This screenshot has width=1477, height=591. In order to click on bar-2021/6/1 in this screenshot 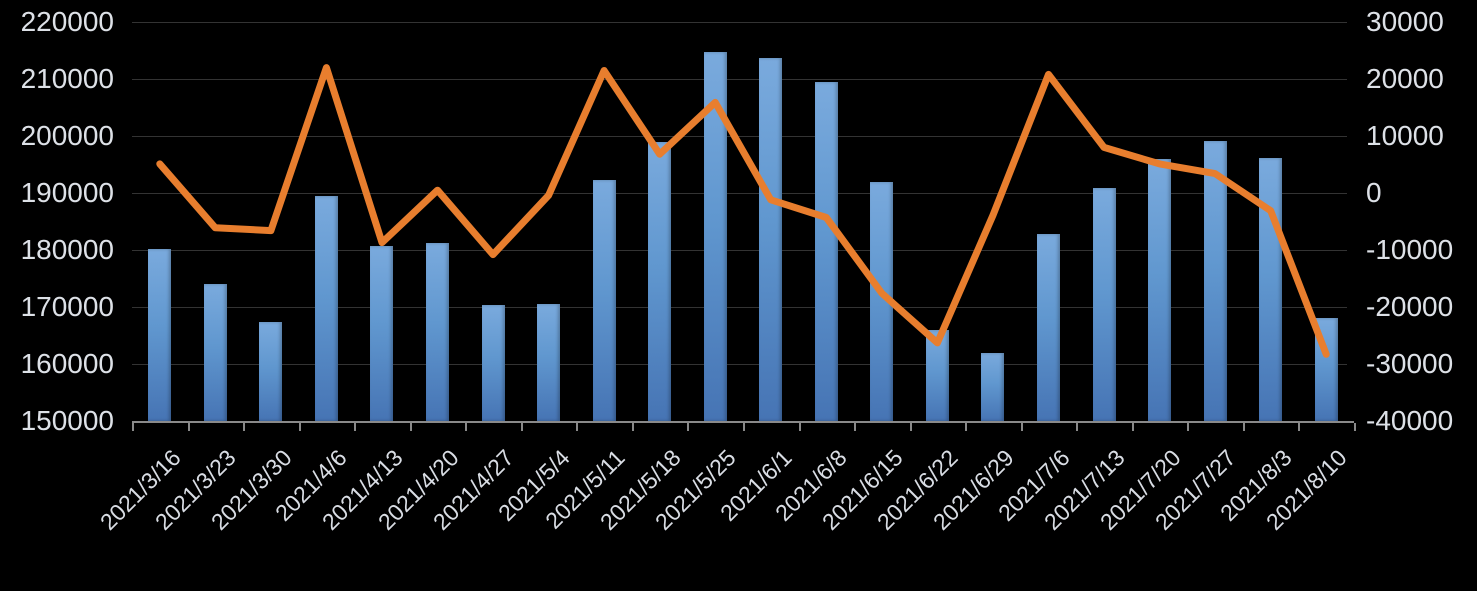, I will do `click(771, 239)`.